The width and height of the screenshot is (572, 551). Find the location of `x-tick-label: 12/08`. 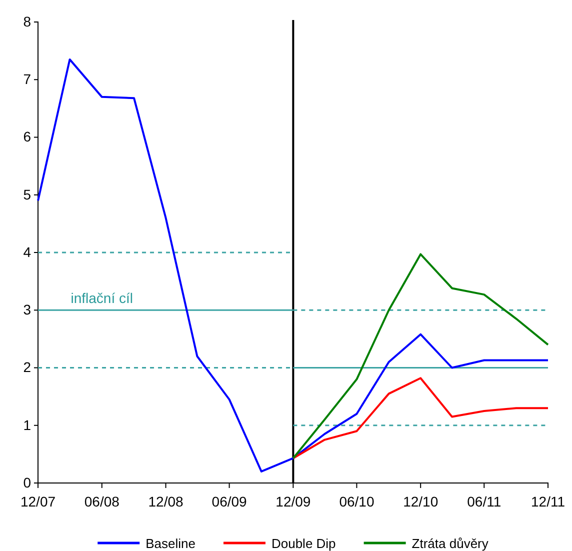

x-tick-label: 12/08 is located at coordinates (166, 501).